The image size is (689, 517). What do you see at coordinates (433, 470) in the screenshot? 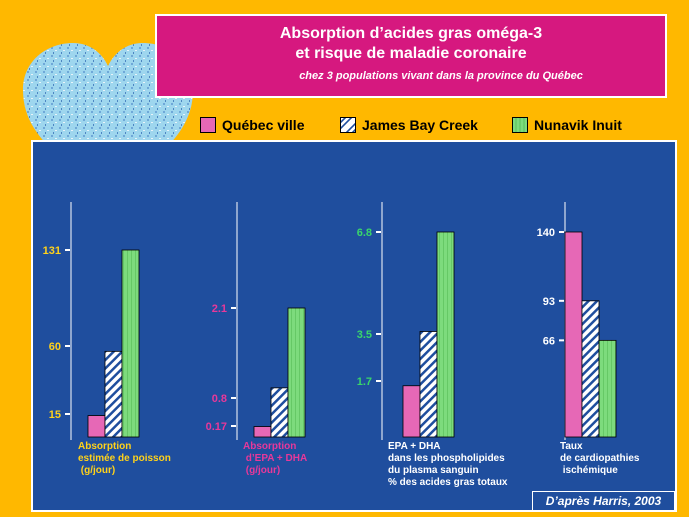
I see `category-label-line: du plasma sanguin` at bounding box center [433, 470].